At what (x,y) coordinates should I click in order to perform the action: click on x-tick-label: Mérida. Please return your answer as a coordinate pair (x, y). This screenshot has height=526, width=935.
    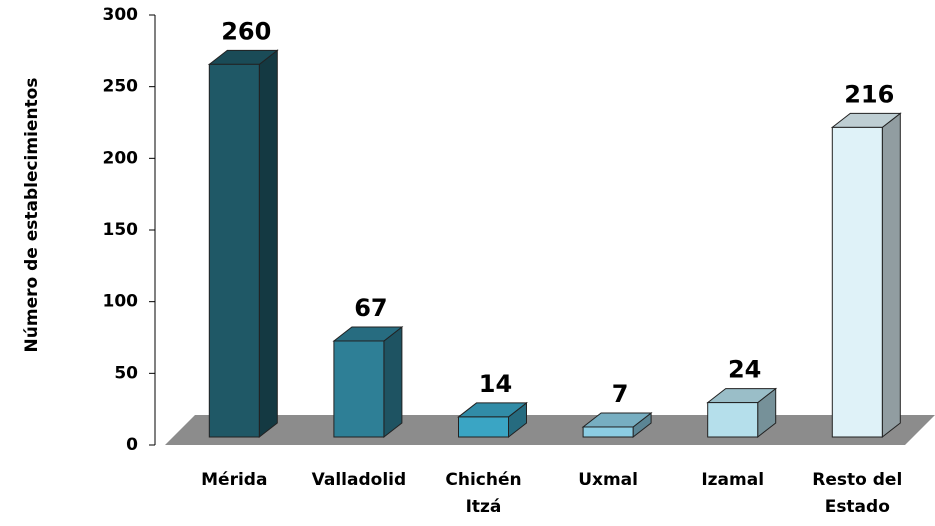
    Looking at the image, I should click on (234, 480).